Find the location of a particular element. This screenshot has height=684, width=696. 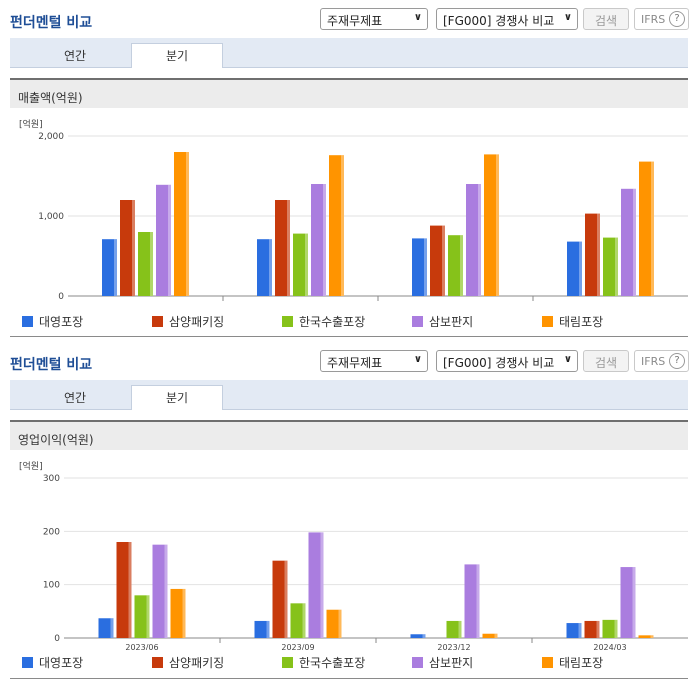

y-tick-label: 200 is located at coordinates (51, 532).